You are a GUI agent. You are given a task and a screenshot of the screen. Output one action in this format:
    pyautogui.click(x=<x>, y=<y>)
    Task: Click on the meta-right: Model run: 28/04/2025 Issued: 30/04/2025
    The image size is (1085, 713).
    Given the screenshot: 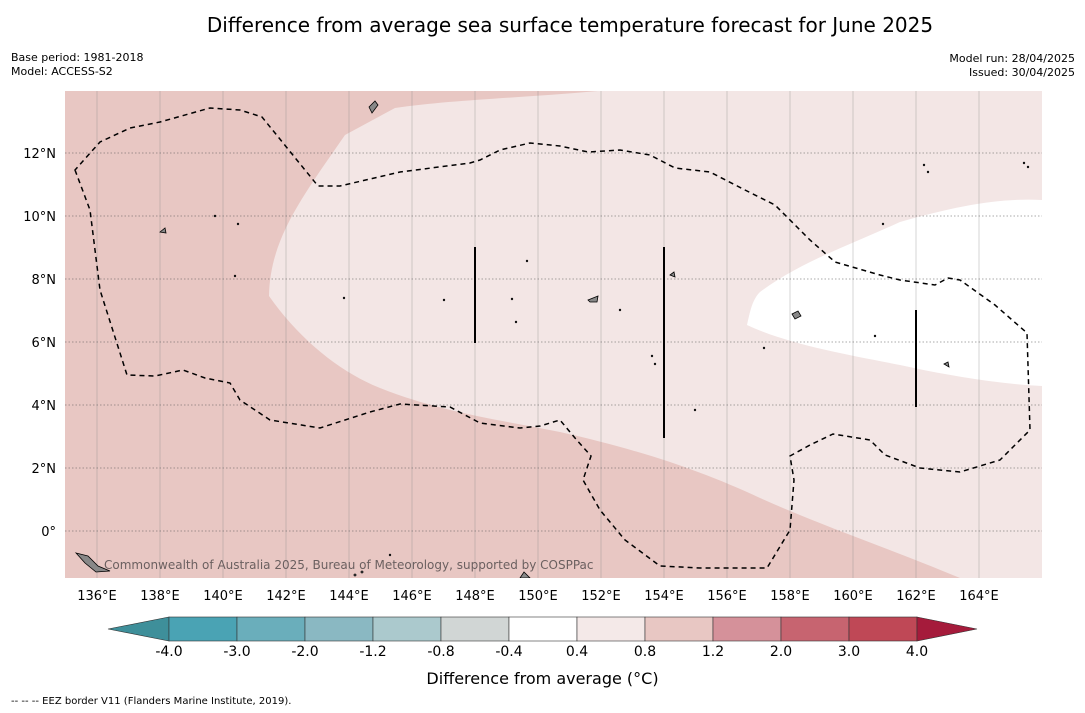 What is the action you would take?
    pyautogui.click(x=1012, y=66)
    